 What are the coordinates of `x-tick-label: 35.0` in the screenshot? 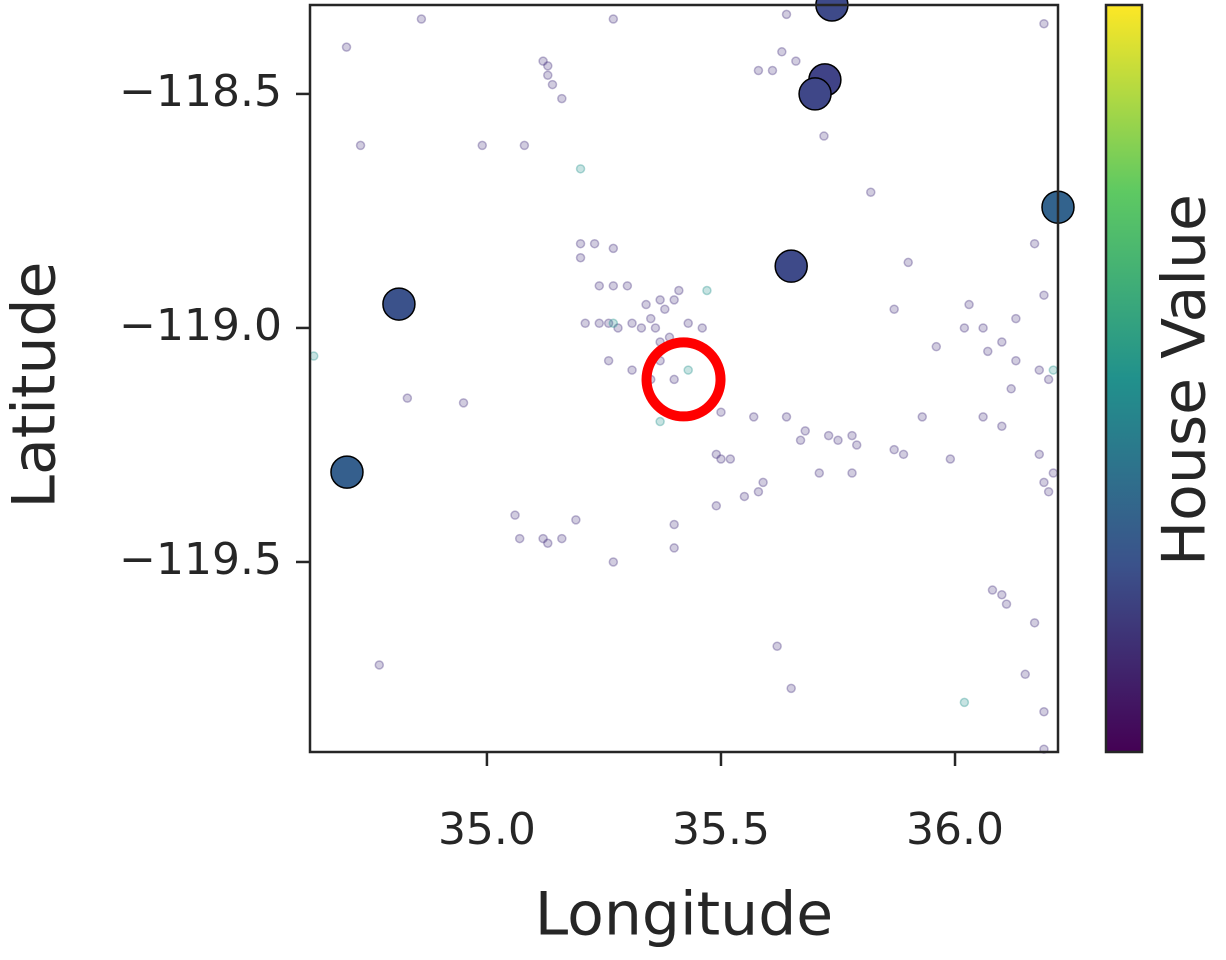 It's located at (487, 829).